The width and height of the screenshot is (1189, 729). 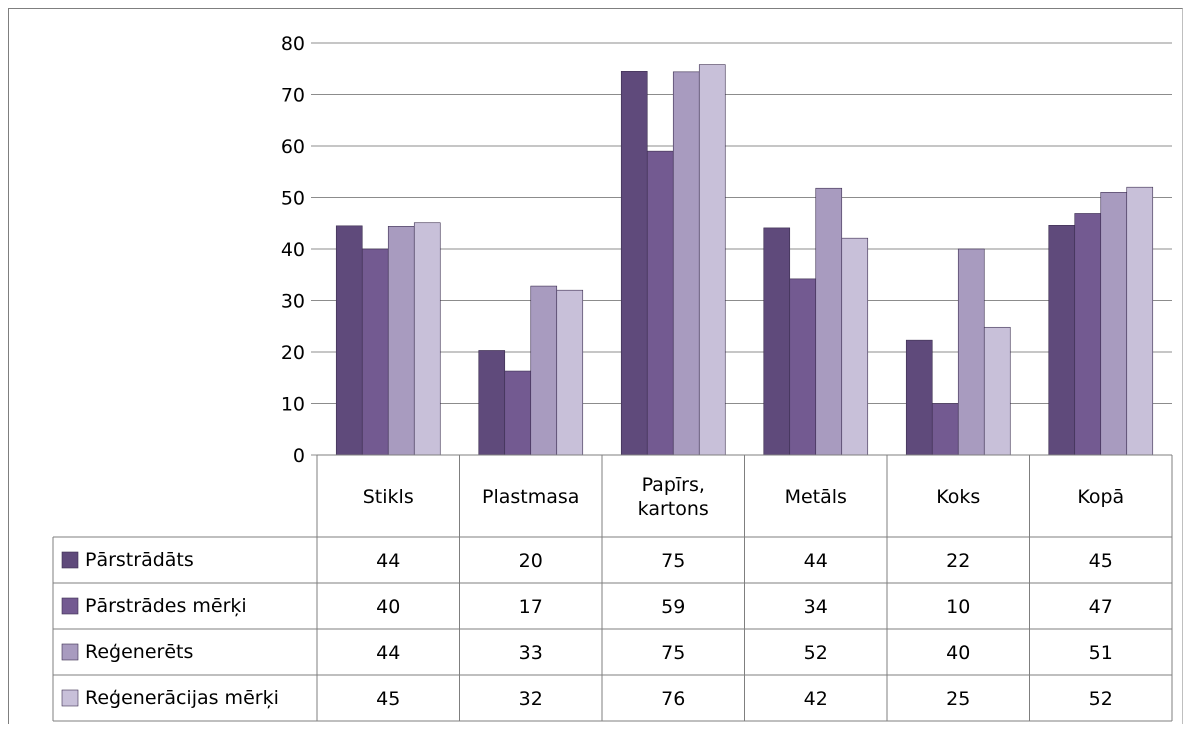 I want to click on y-tick-label: 20, so click(x=293, y=353).